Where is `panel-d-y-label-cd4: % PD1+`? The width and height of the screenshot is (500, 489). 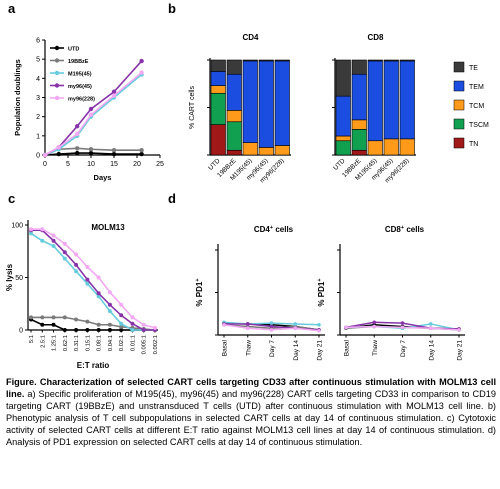 panel-d-y-label-cd4: % PD1+ is located at coordinates (199, 292).